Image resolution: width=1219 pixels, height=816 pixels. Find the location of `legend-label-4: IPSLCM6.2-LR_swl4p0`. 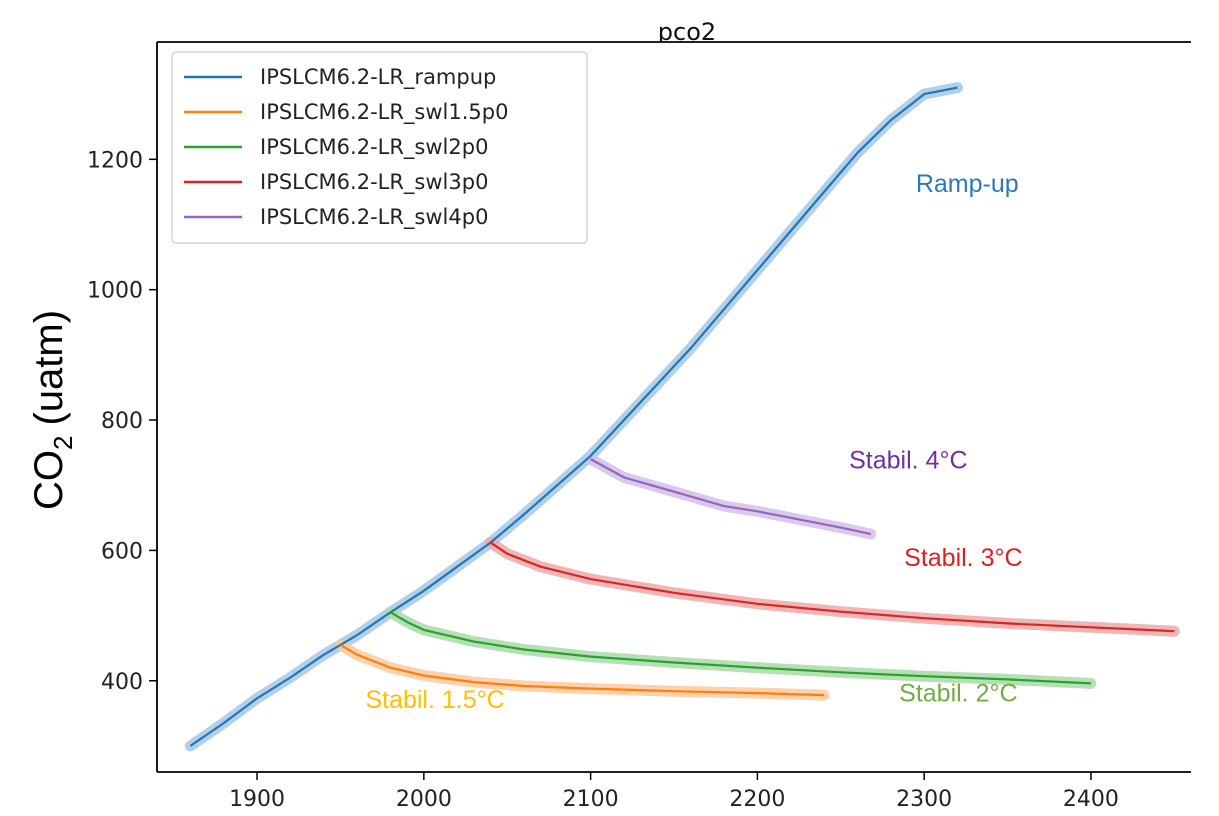

legend-label-4: IPSLCM6.2-LR_swl4p0 is located at coordinates (374, 217).